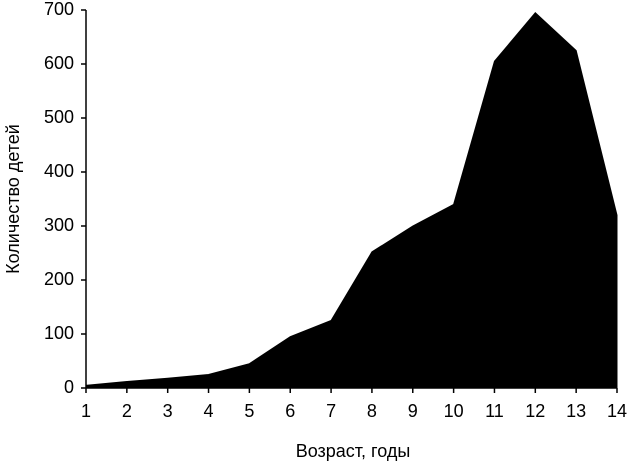  Describe the element at coordinates (331, 411) in the screenshot. I see `x-tick-label: 7` at that location.